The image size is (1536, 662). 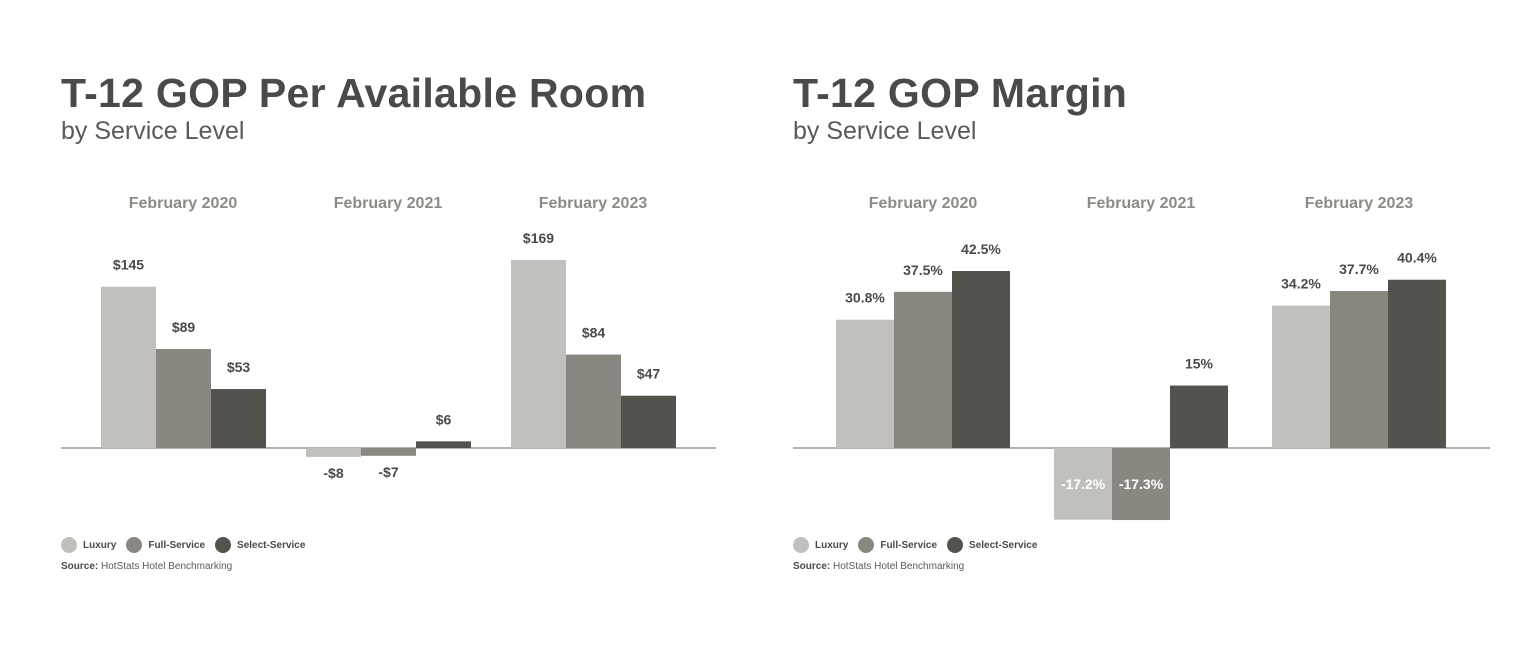 What do you see at coordinates (649, 374) in the screenshot?
I see `data-label: $47` at bounding box center [649, 374].